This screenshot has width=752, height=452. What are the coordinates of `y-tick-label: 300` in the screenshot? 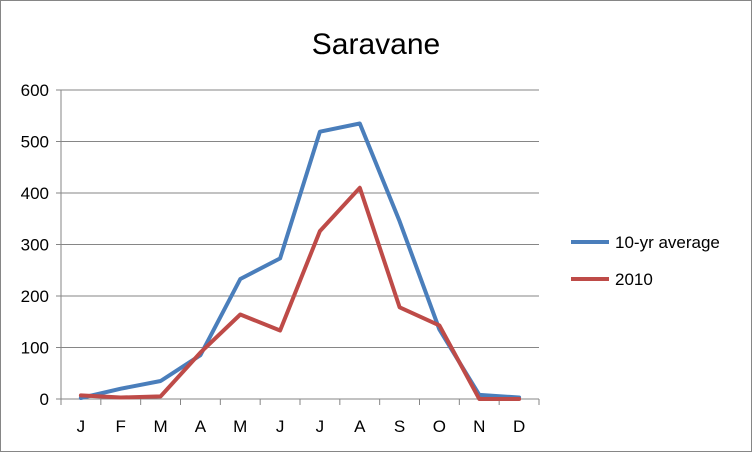 It's located at (35, 245).